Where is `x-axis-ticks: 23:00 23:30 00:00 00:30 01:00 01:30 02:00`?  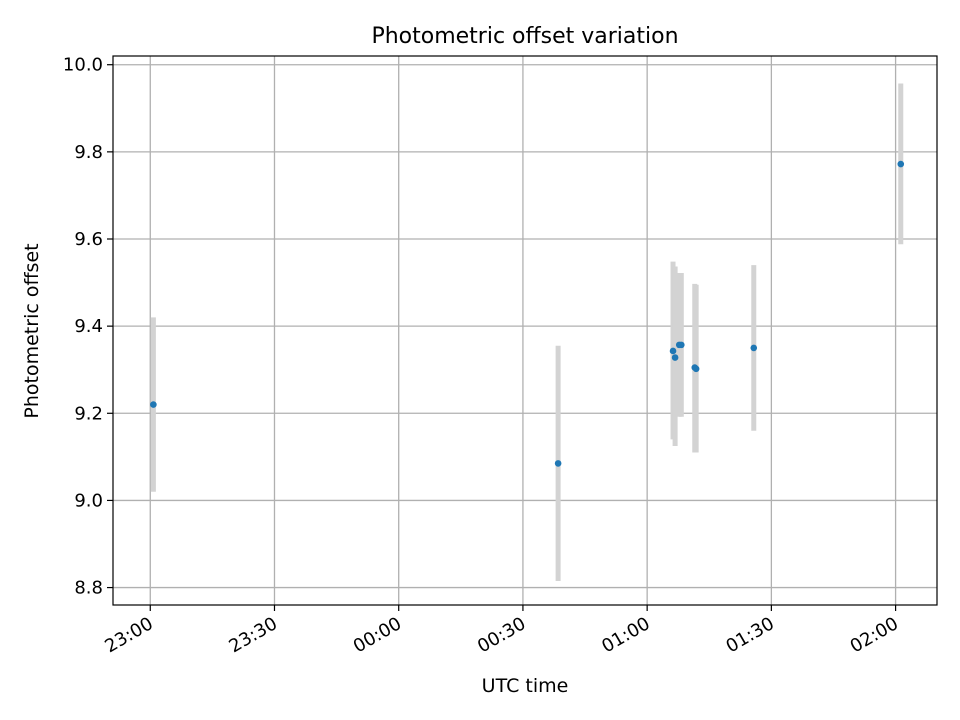 x-axis-ticks: 23:00 23:30 00:00 00:30 01:00 01:30 02:00 is located at coordinates (501, 631).